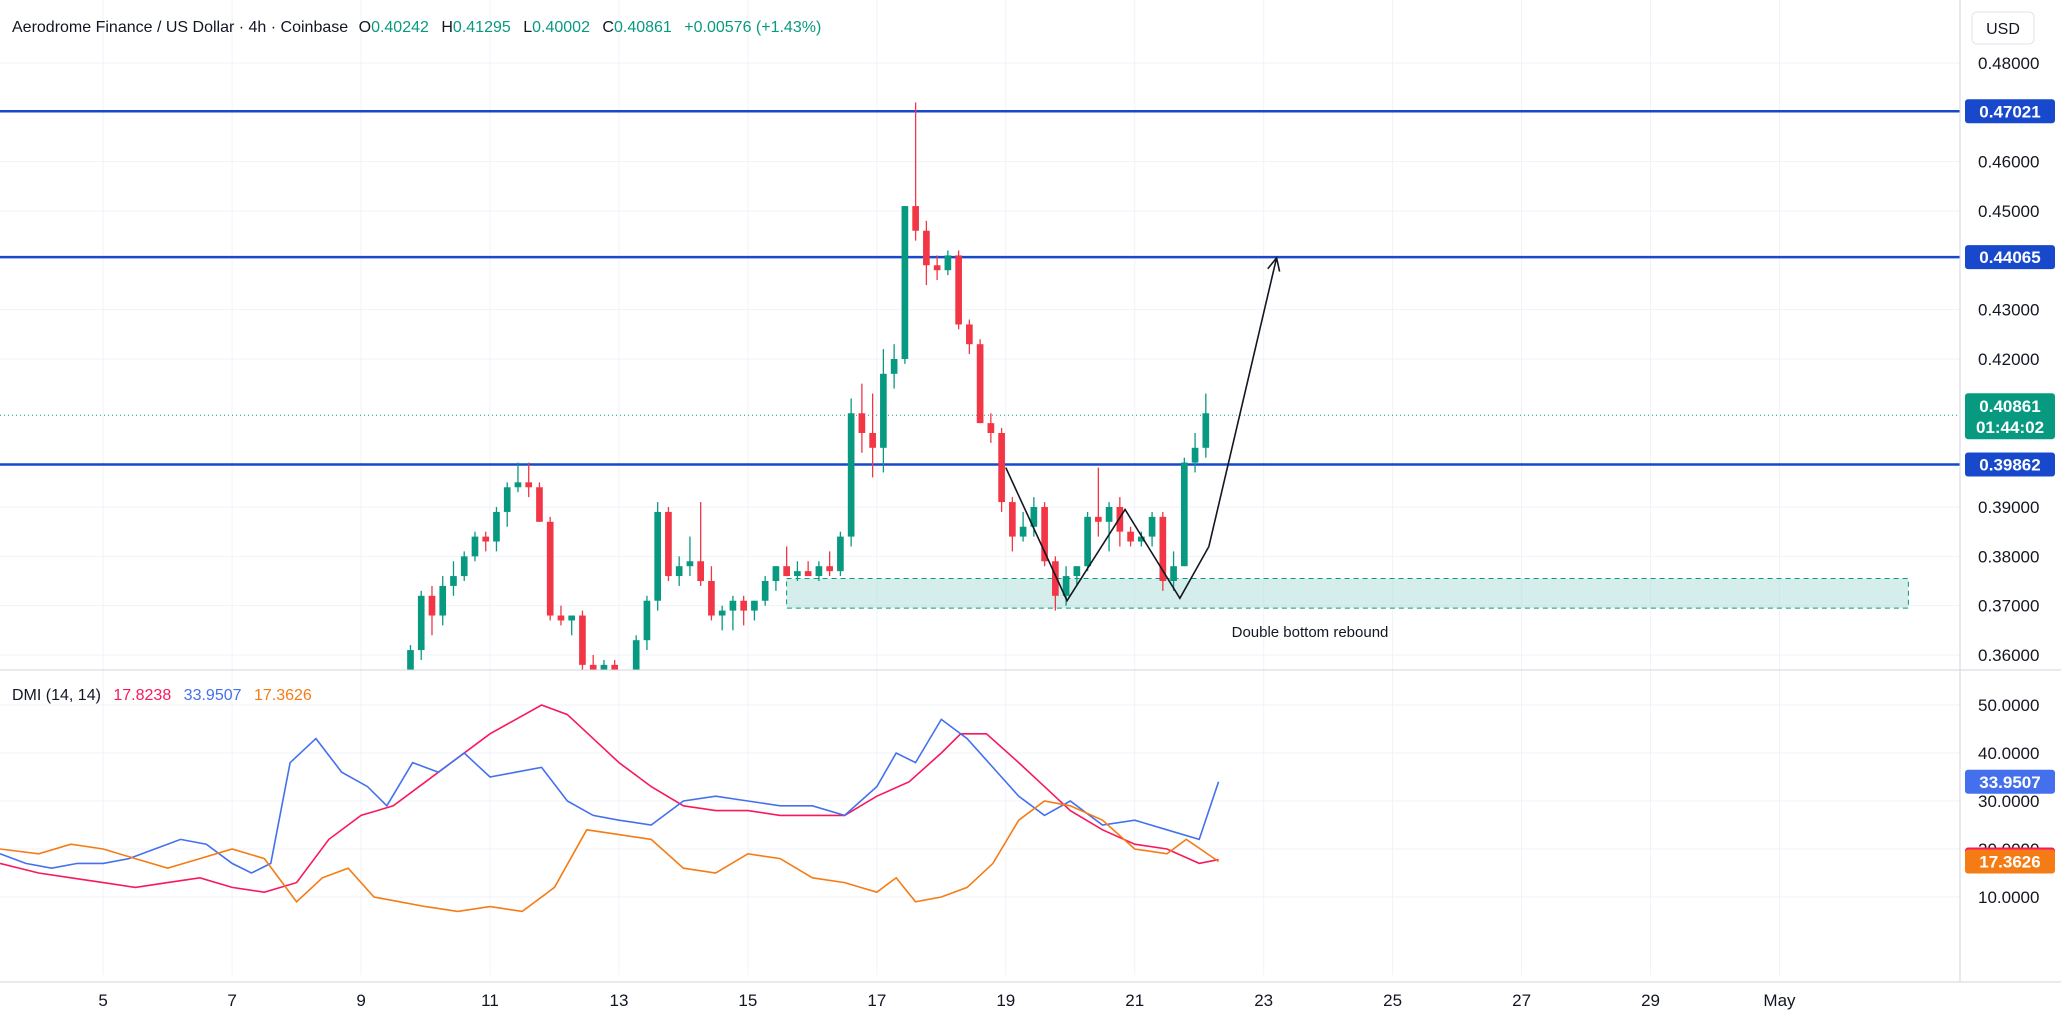 The height and width of the screenshot is (1017, 2061). What do you see at coordinates (2009, 464) in the screenshot?
I see `level-badge-label: 0.39862` at bounding box center [2009, 464].